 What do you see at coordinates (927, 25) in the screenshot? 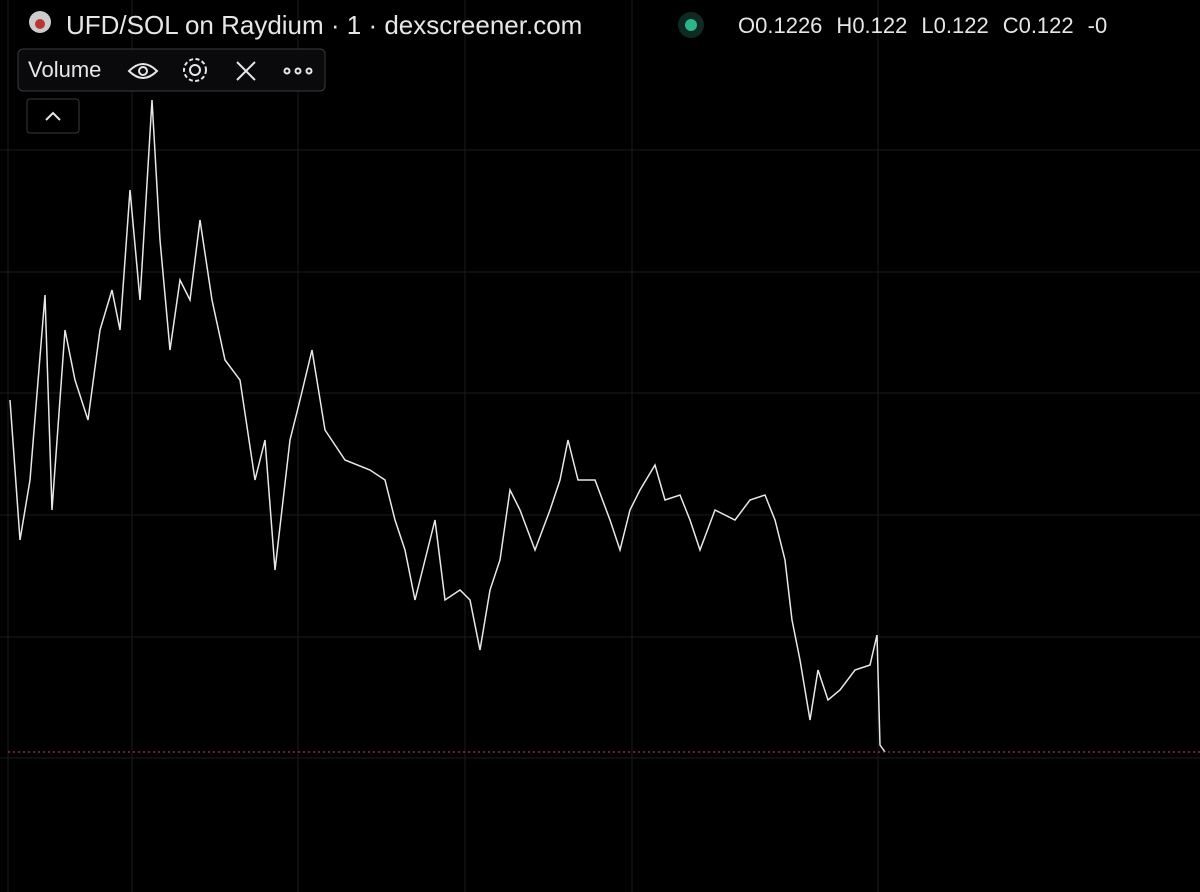
I see `ohlc-label: L` at bounding box center [927, 25].